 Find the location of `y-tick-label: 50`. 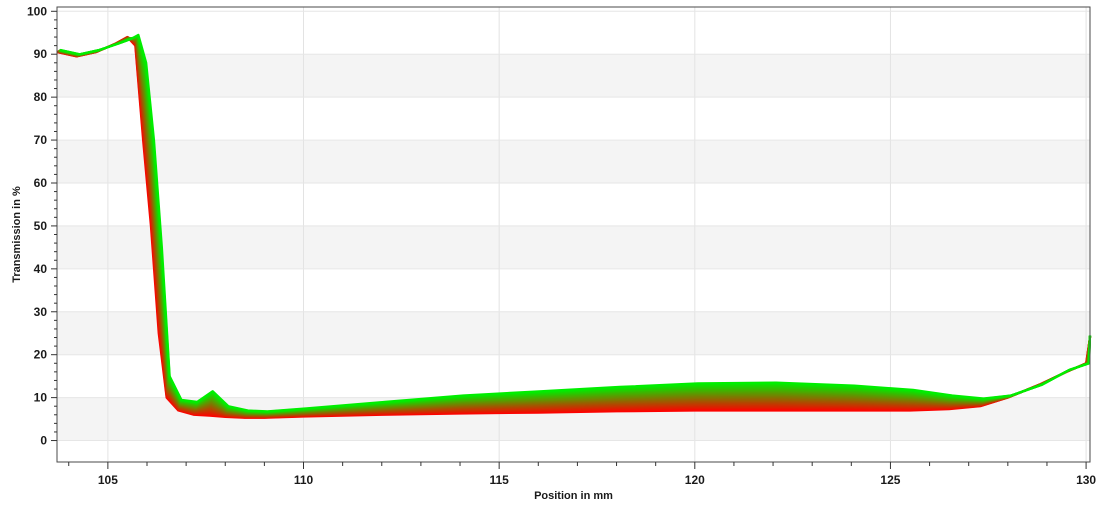

y-tick-label: 50 is located at coordinates (41, 226).